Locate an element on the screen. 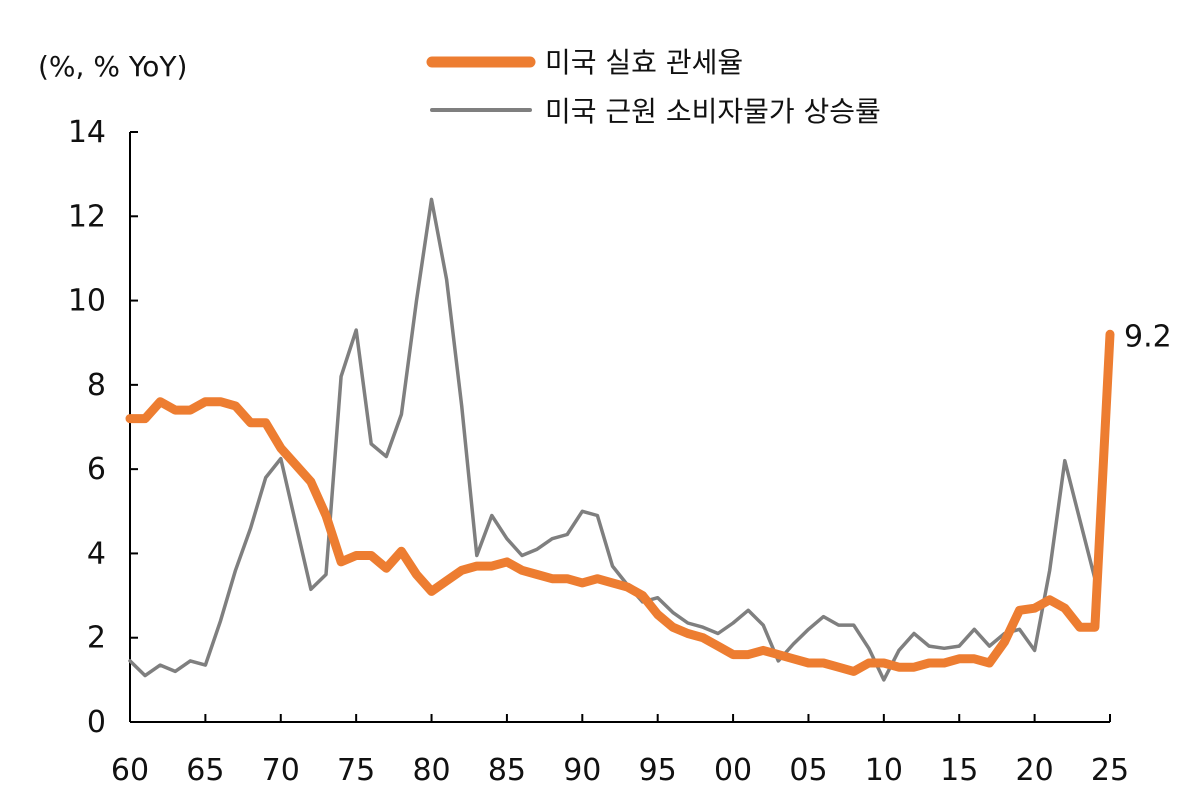 Image resolution: width=1200 pixels, height=798 pixels. legend-label-core-cpi: 미국 근원 소비자물가 상승률 is located at coordinates (713, 111).